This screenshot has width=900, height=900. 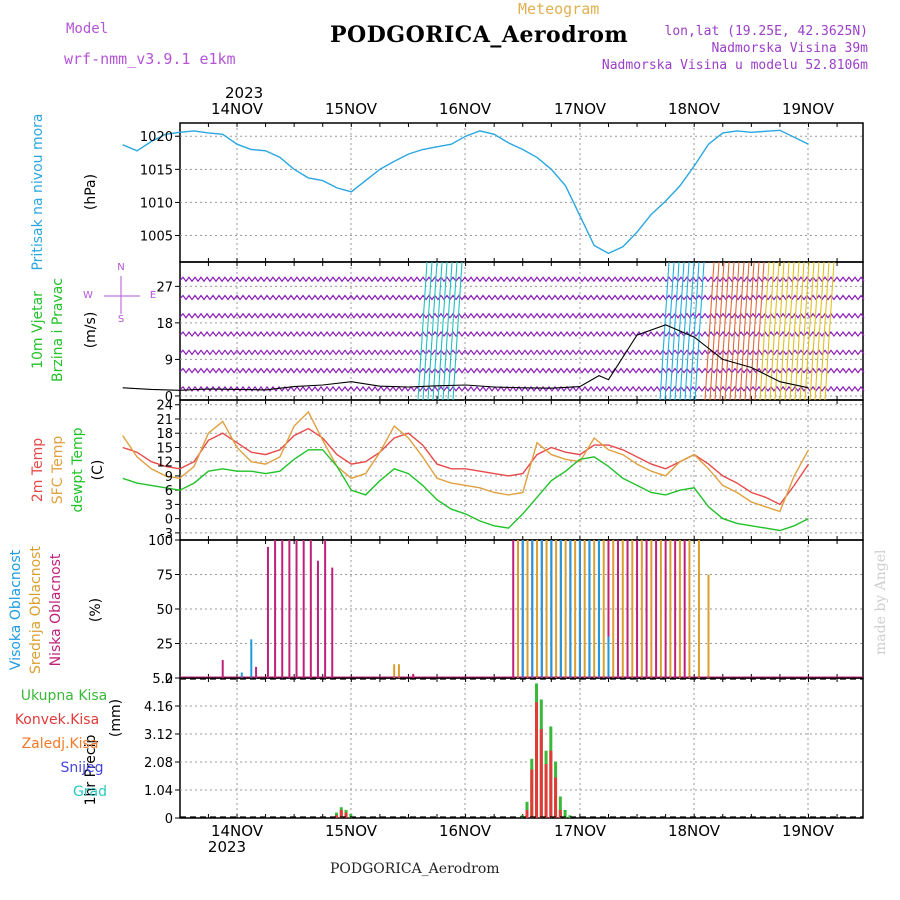 I want to click on y-tick-label-temperature: 9, so click(x=169, y=477).